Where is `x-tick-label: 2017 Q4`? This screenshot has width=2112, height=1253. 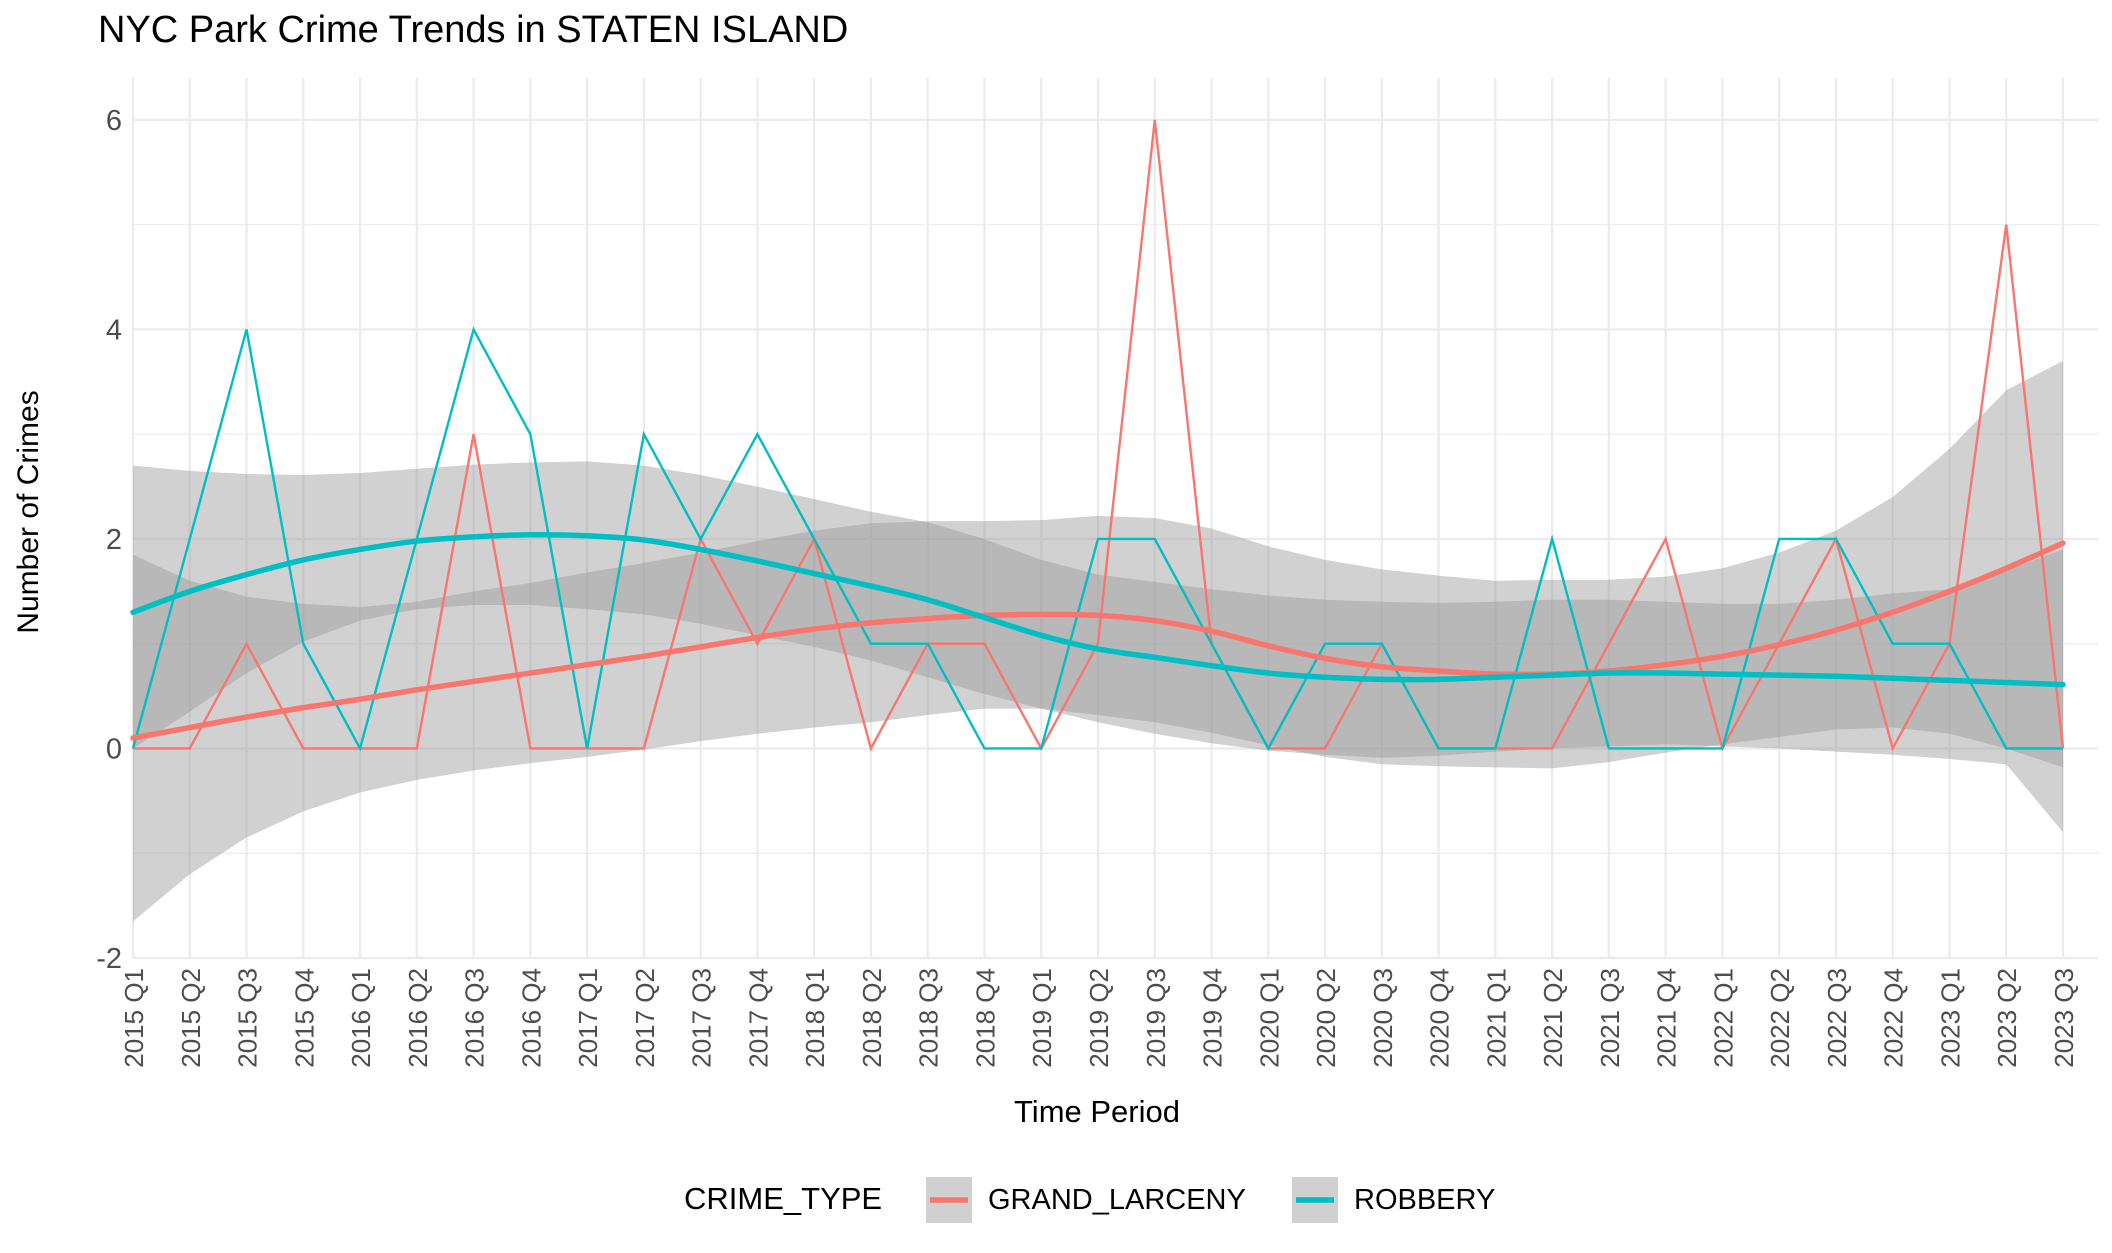
x-tick-label: 2017 Q4 is located at coordinates (758, 1018).